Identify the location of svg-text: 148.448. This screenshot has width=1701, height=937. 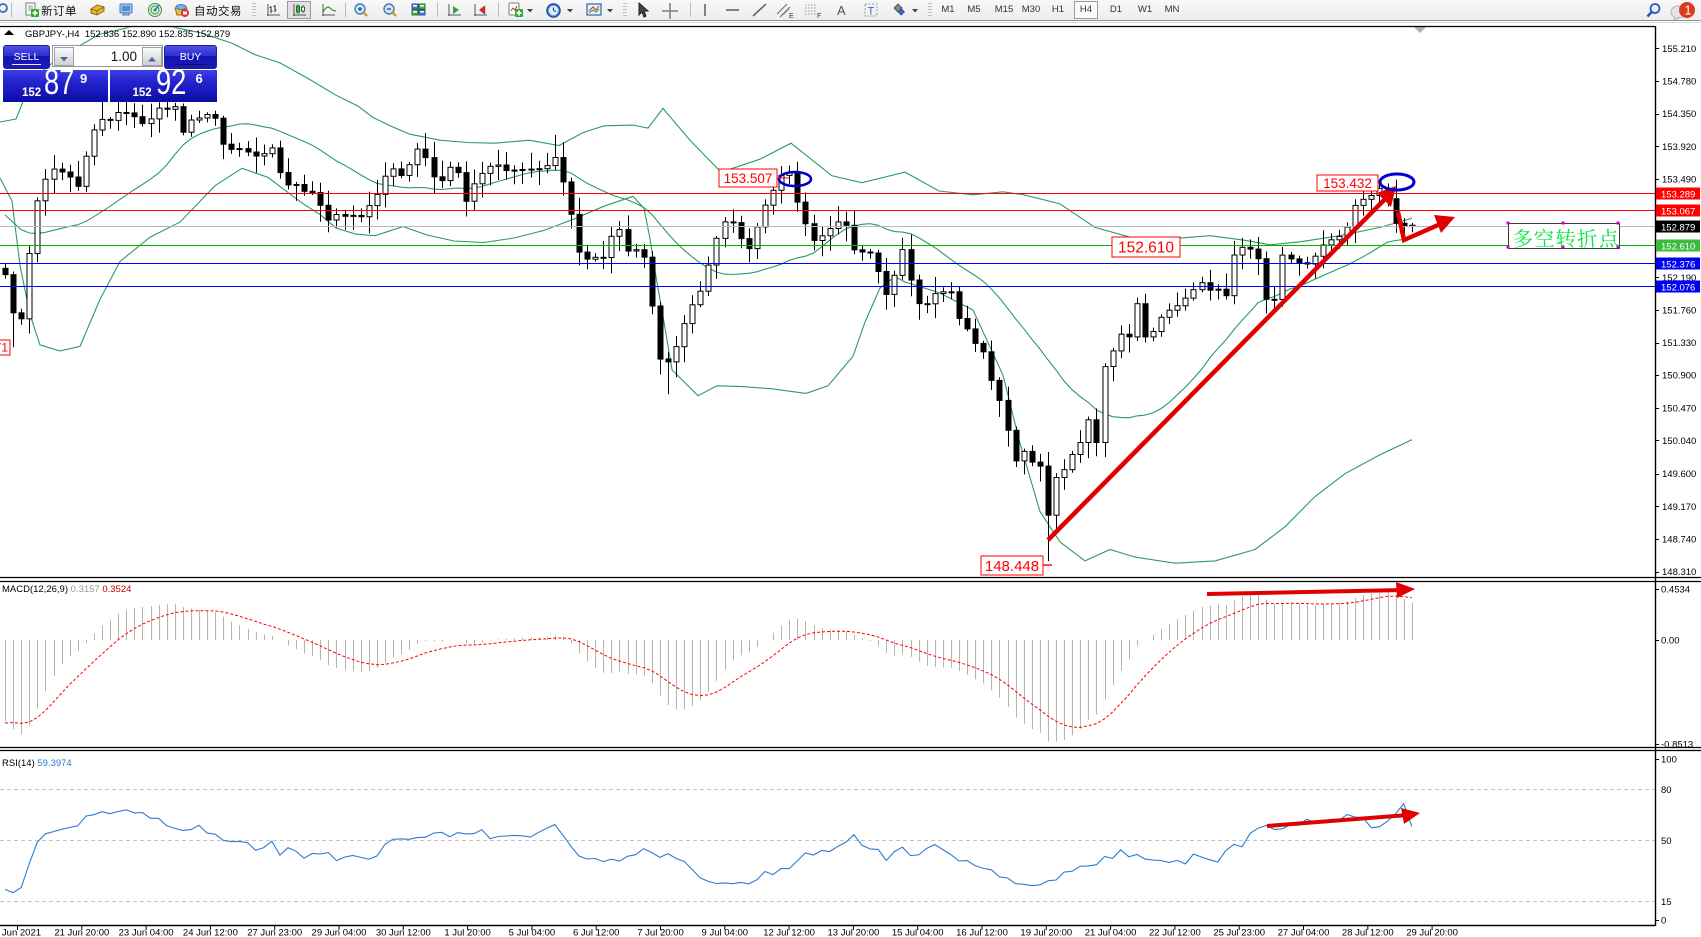
(1012, 566).